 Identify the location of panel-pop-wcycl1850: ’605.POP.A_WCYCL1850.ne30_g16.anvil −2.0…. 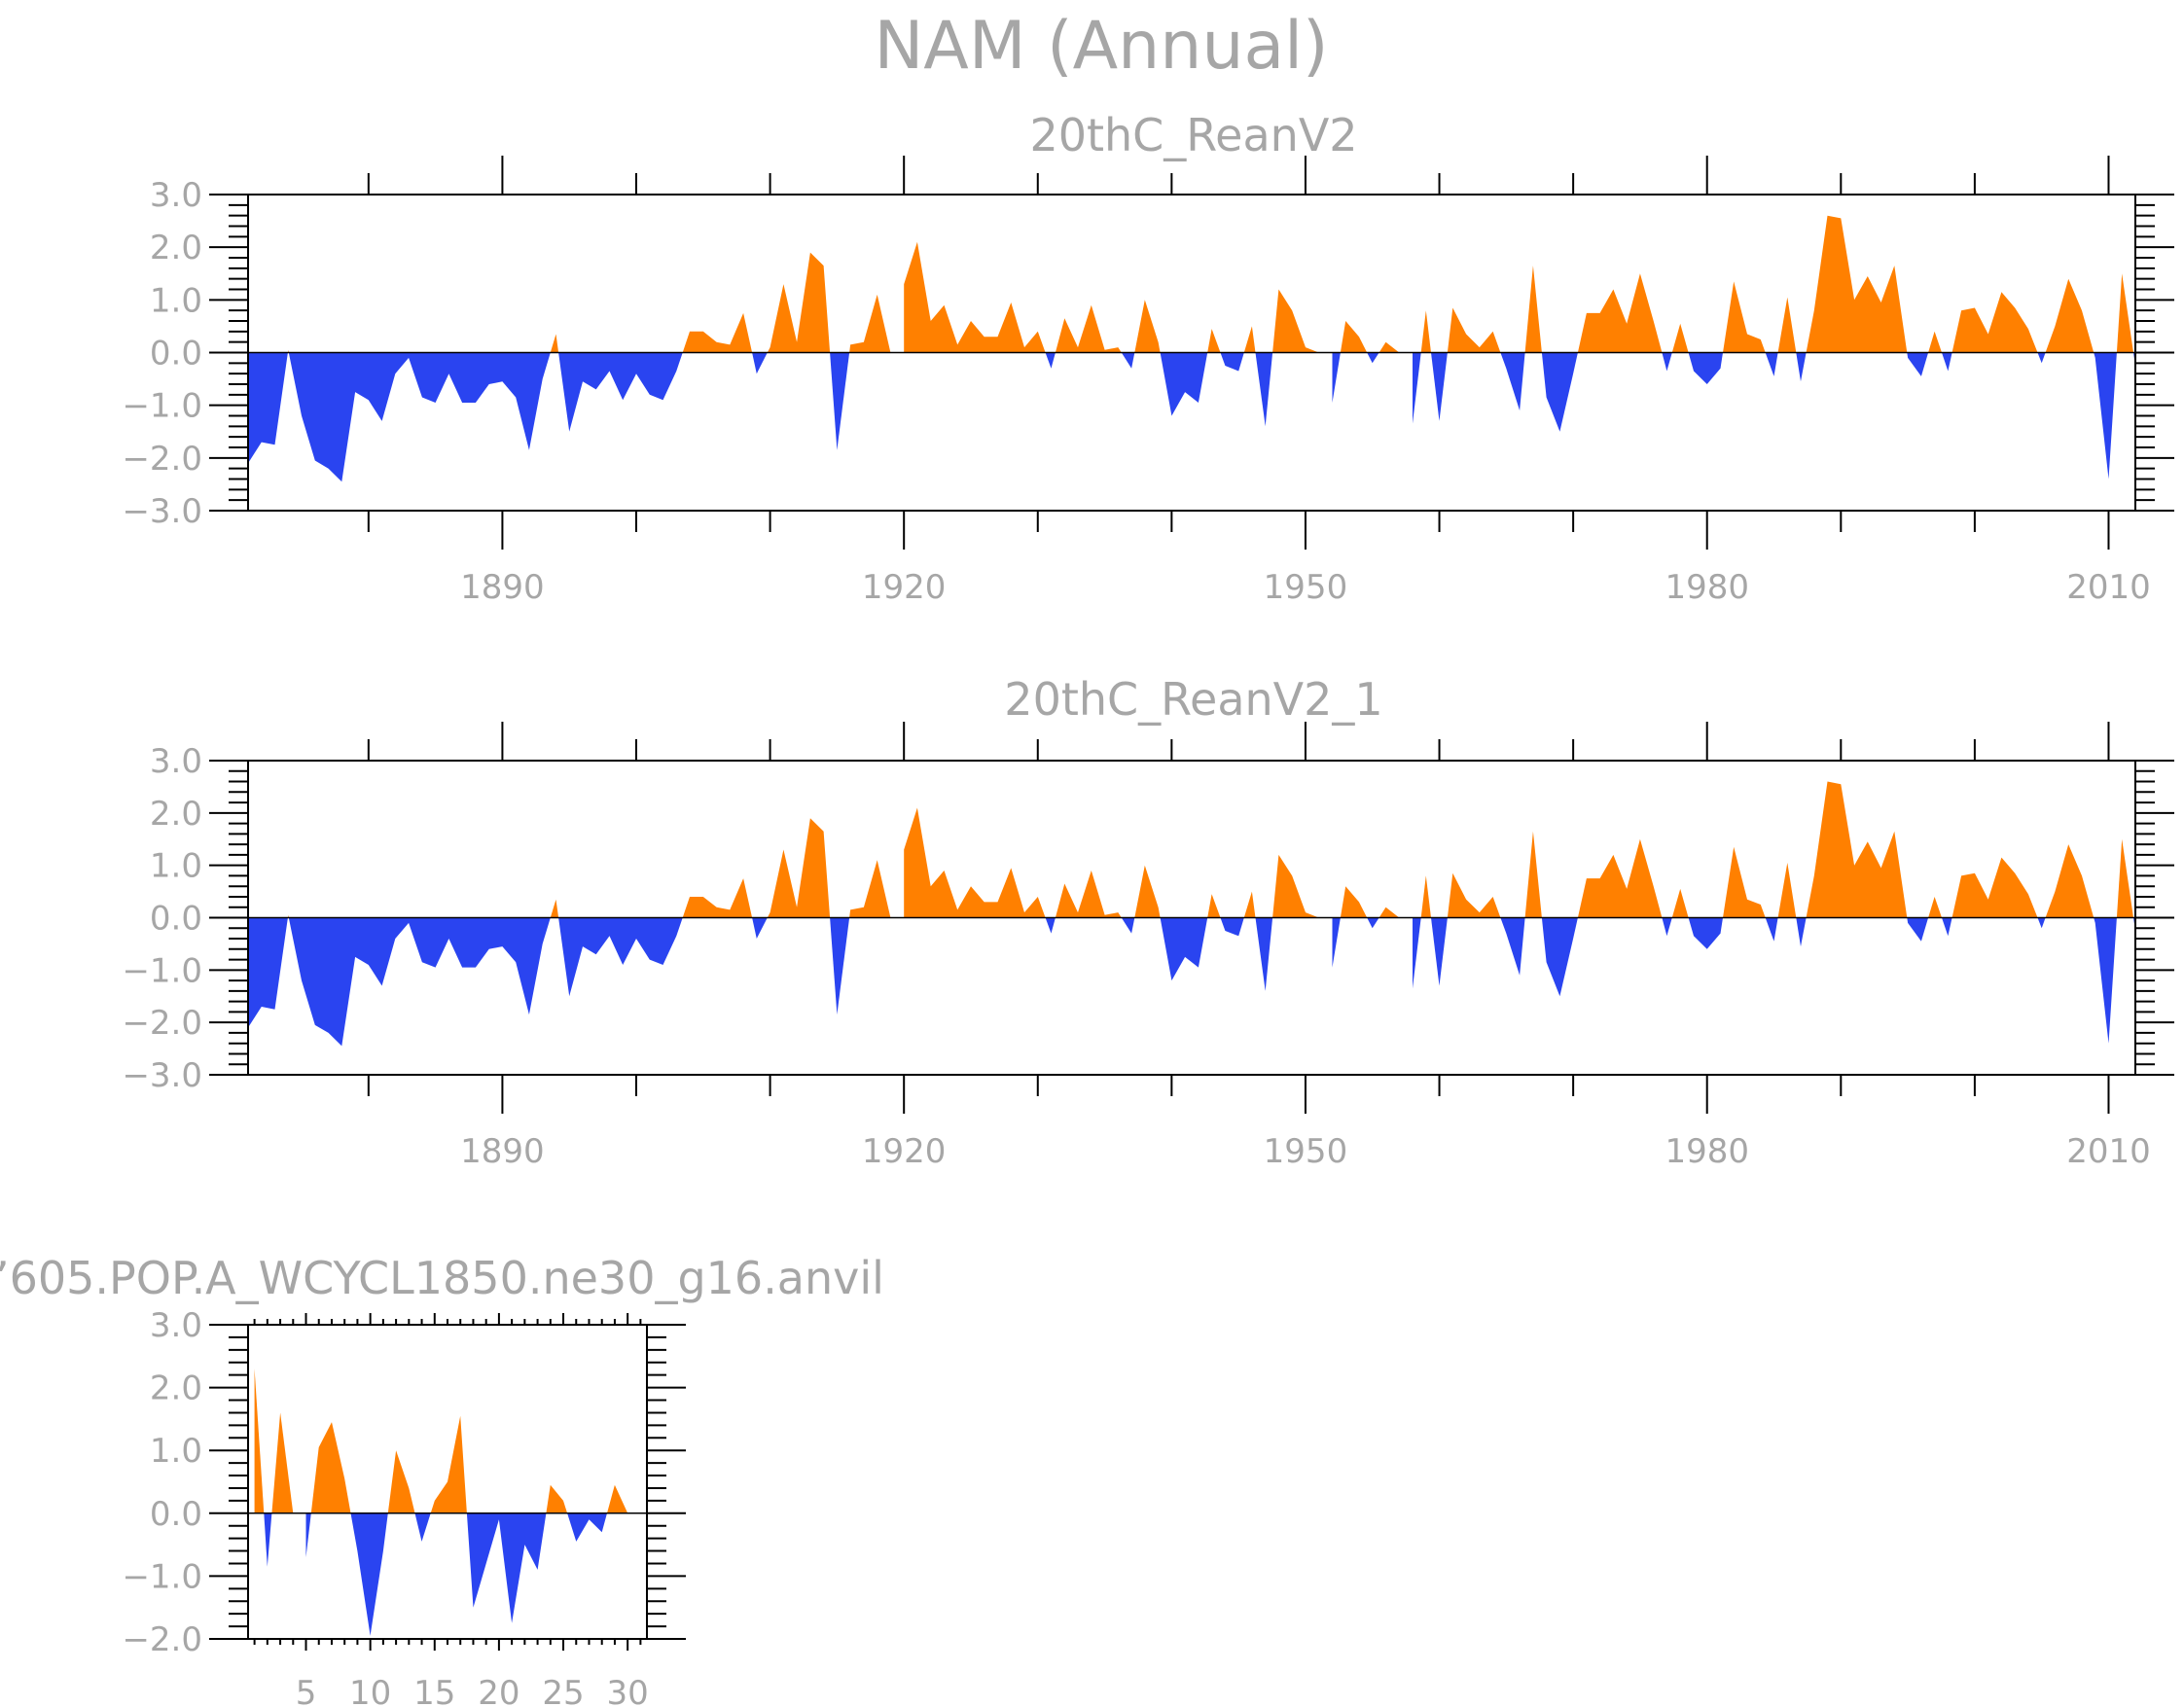
(442, 1479).